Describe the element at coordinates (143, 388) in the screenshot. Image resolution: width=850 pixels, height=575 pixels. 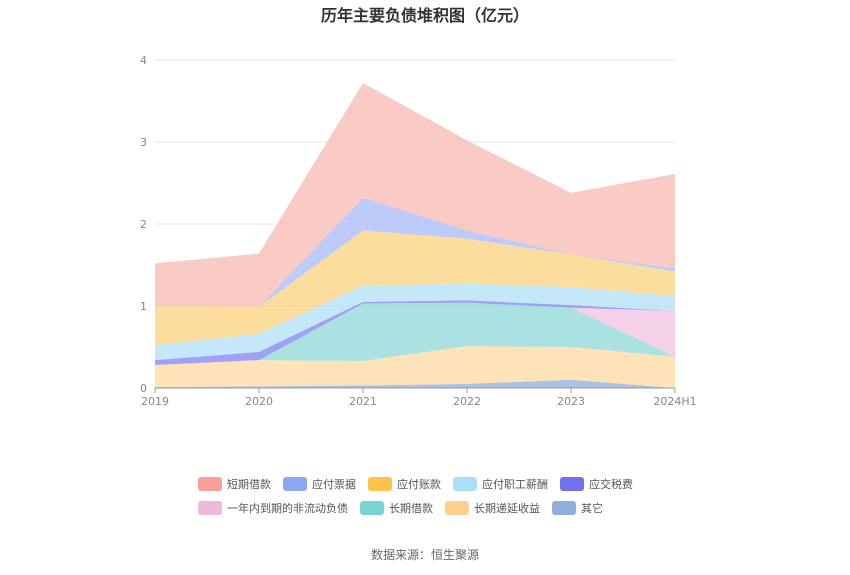
I see `y-tick-label: 0` at that location.